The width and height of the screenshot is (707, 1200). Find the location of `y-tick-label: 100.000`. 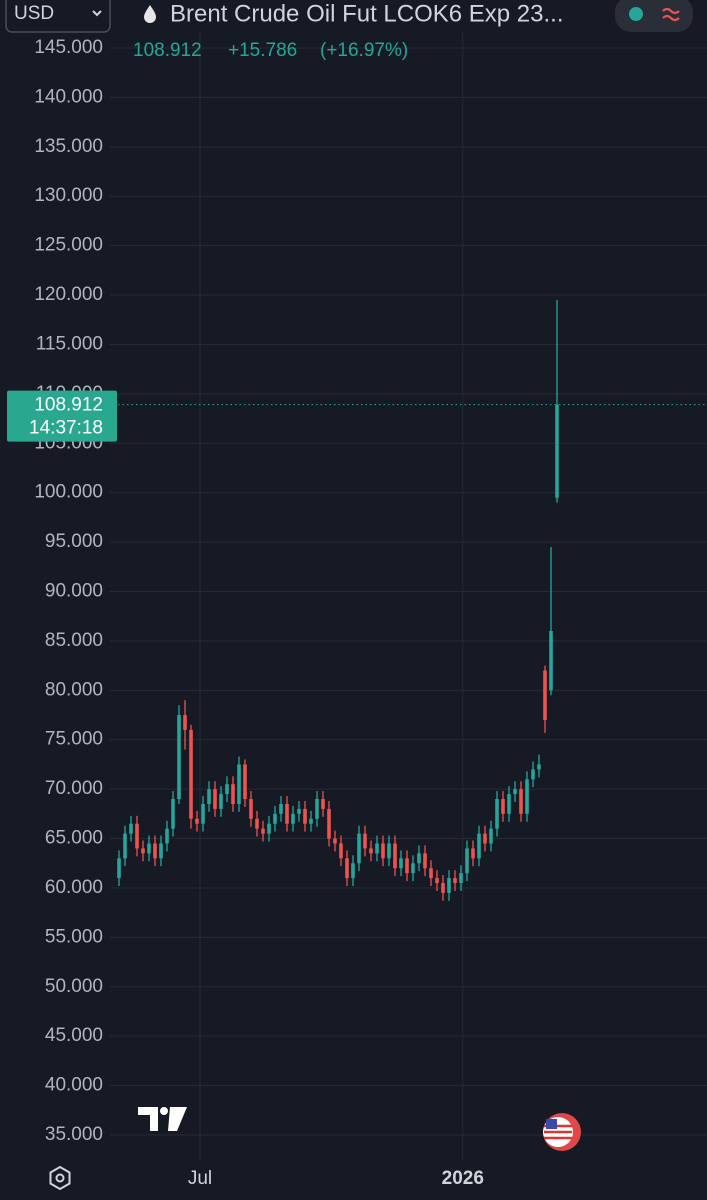

y-tick-label: 100.000 is located at coordinates (68, 492).